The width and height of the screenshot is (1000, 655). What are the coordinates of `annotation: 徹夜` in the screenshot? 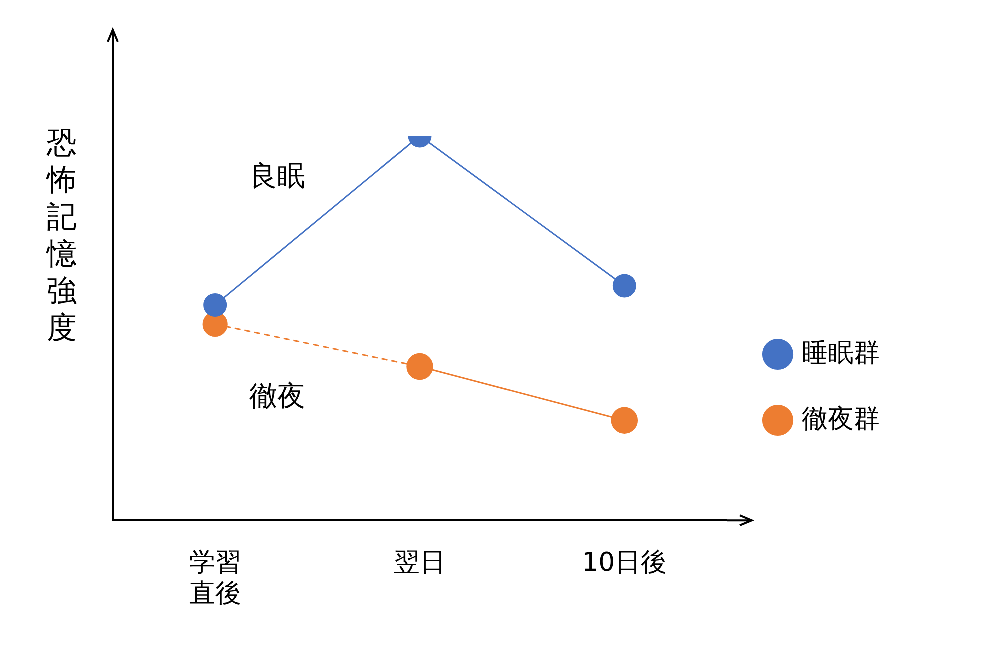 It's located at (278, 395).